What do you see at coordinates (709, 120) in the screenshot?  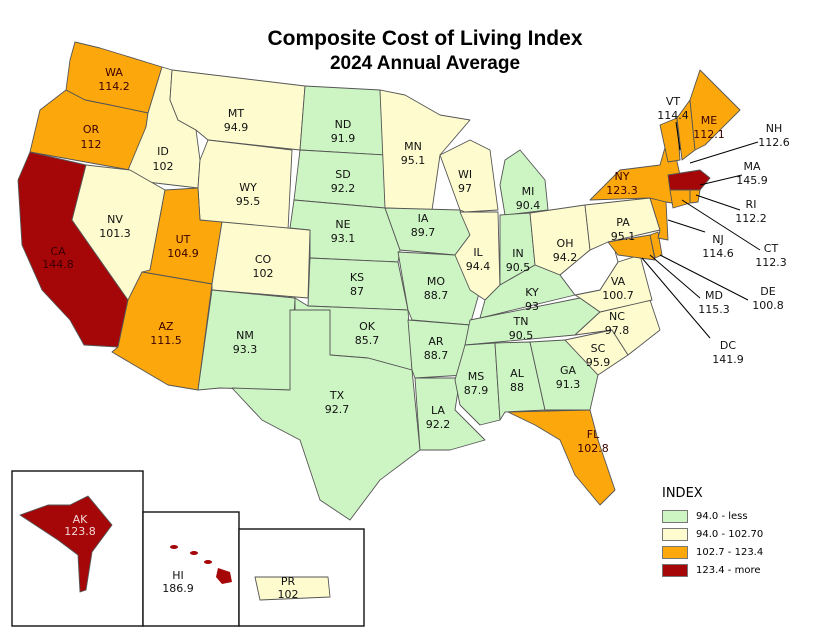 I see `label-me-abbr: ME` at bounding box center [709, 120].